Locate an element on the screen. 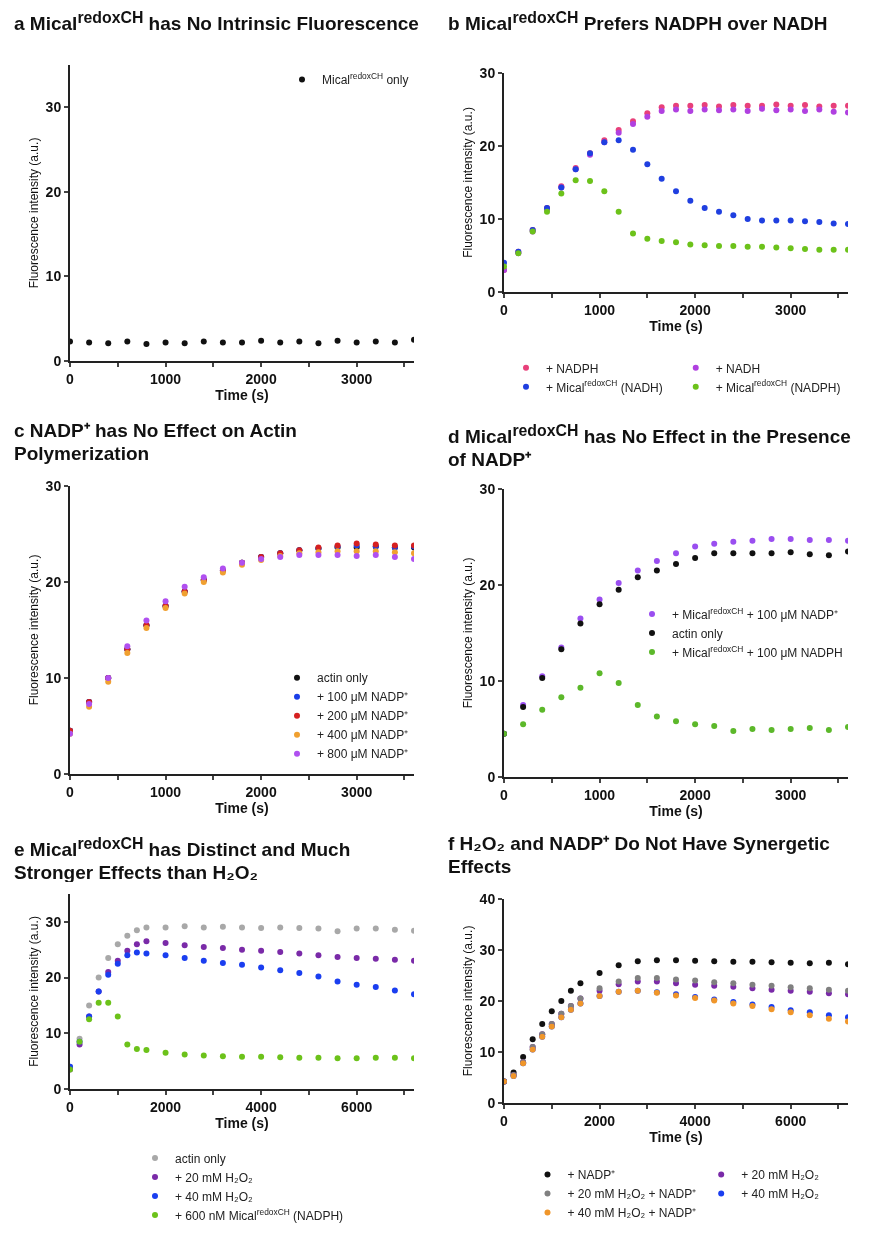 This screenshot has width=869, height=1245. chart-title: c NADP⁺ has No Effect on Actin Polymerization is located at coordinates (155, 442).